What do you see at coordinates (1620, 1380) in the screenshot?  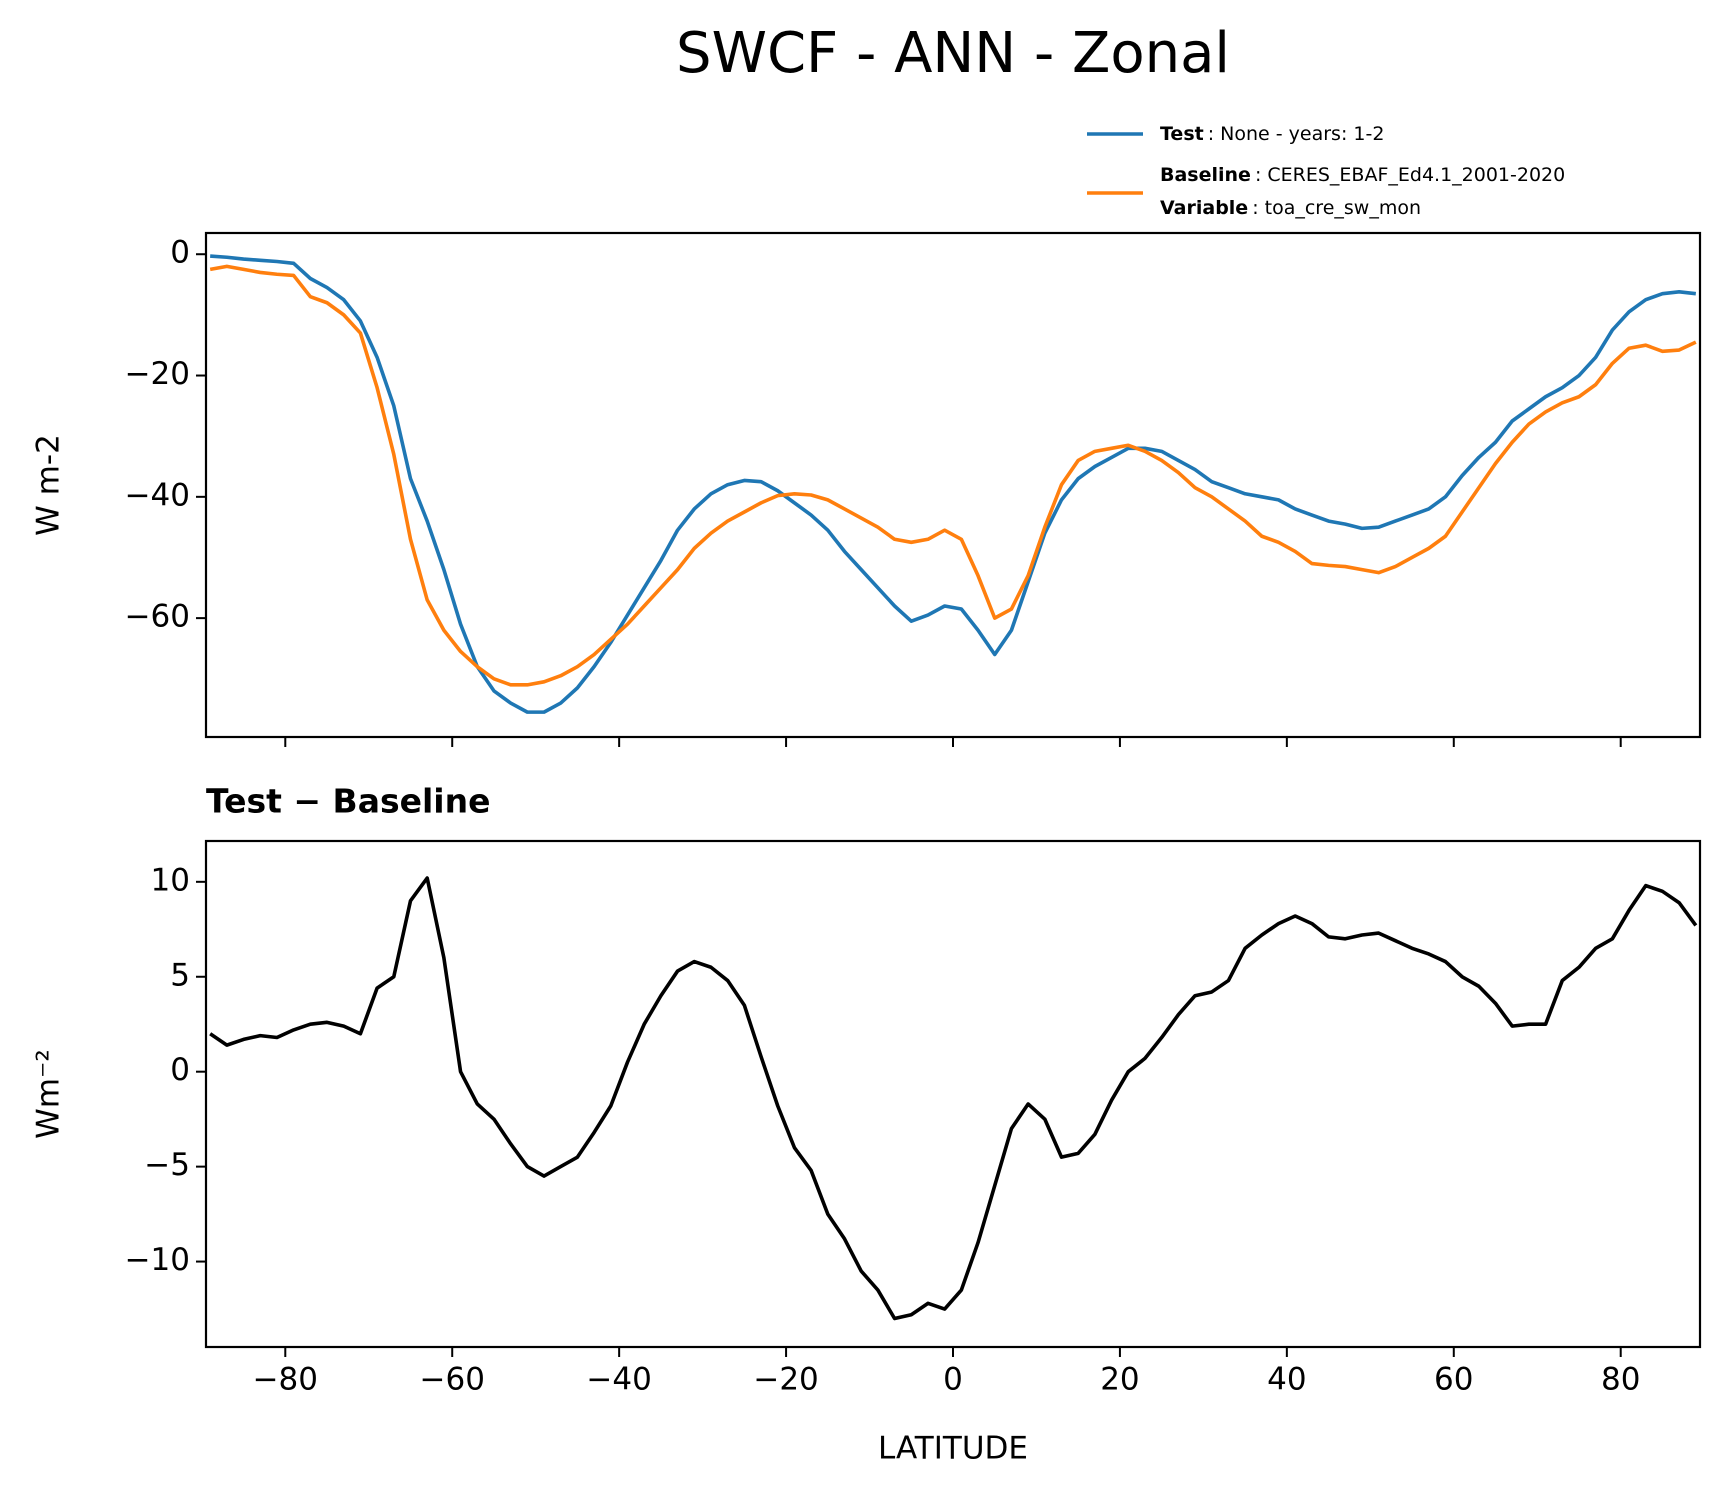 I see `x-tick-label: 80` at bounding box center [1620, 1380].